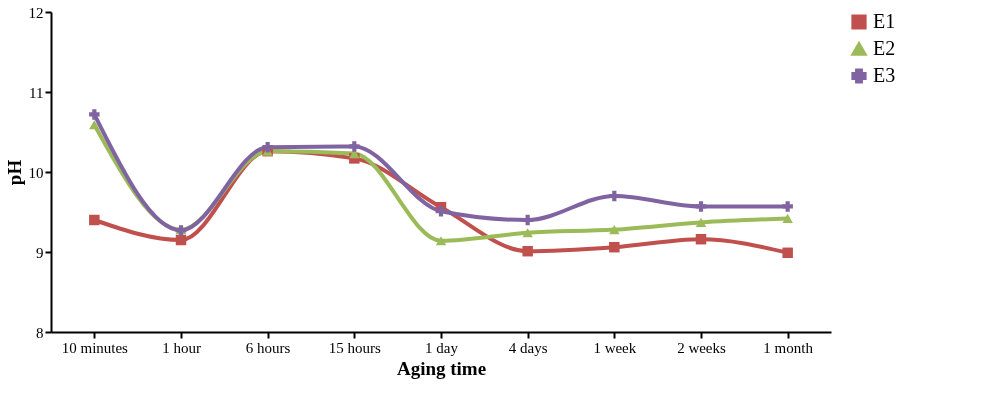 This screenshot has width=1006, height=406. I want to click on x-tick-label: 2 weeks, so click(702, 347).